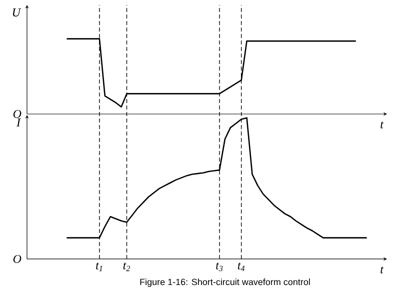 This screenshot has width=400, height=294. What do you see at coordinates (18, 122) in the screenshot?
I see `y-axis-title: I` at bounding box center [18, 122].